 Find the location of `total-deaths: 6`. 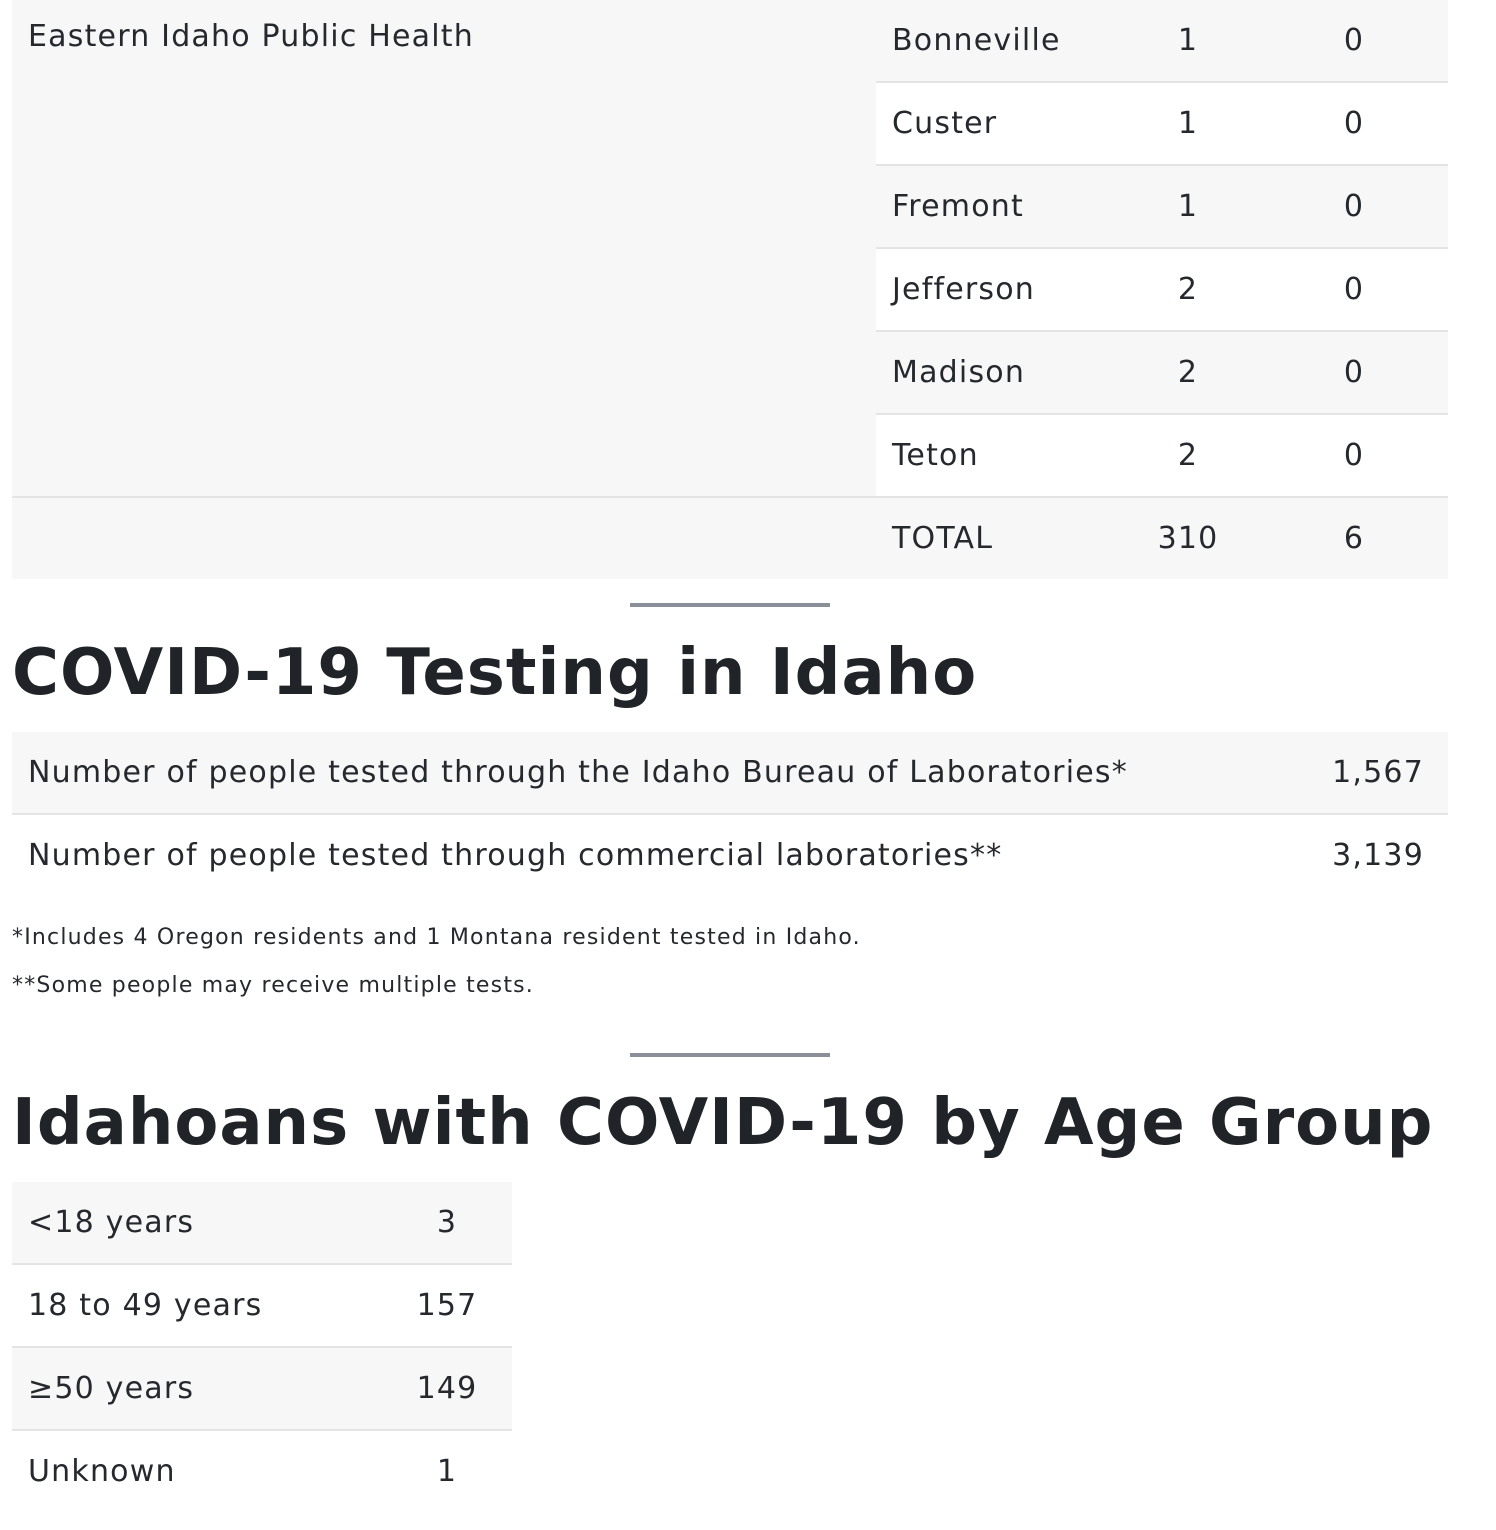

total-deaths: 6 is located at coordinates (1354, 537).